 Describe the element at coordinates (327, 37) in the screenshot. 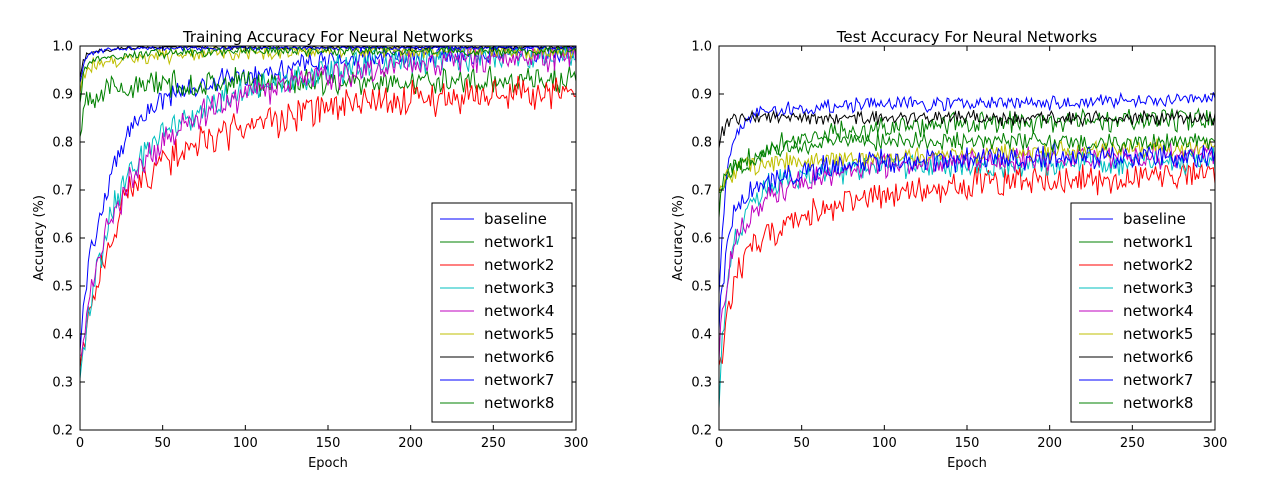

I see `chart-title: Training Accuracy For Neural Networks` at that location.